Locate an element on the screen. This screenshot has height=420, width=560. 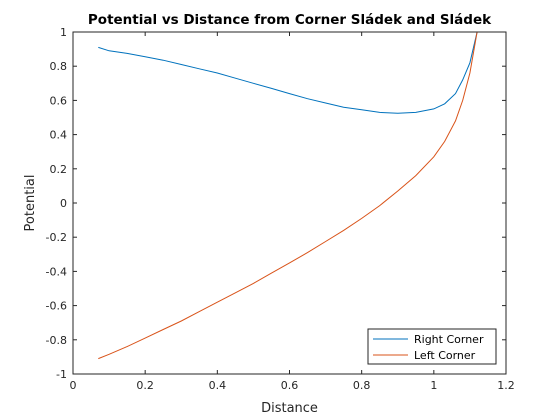
y-tick-label: -0.2 is located at coordinates (56, 237).